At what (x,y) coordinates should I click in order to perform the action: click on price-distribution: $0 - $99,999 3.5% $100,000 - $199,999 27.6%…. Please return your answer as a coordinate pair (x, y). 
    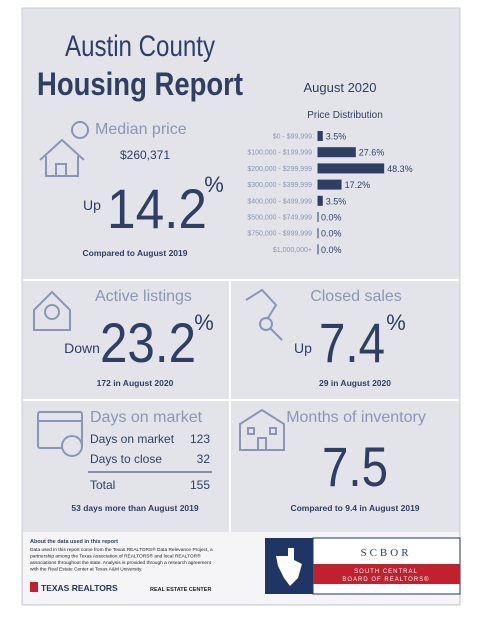
    Looking at the image, I should click on (330, 193).